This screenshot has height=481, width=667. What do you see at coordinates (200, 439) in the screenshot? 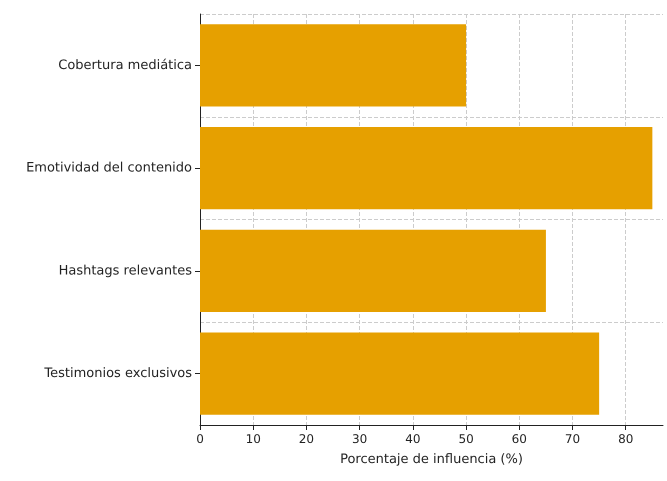
I see `x-tick-label: 0` at bounding box center [200, 439].